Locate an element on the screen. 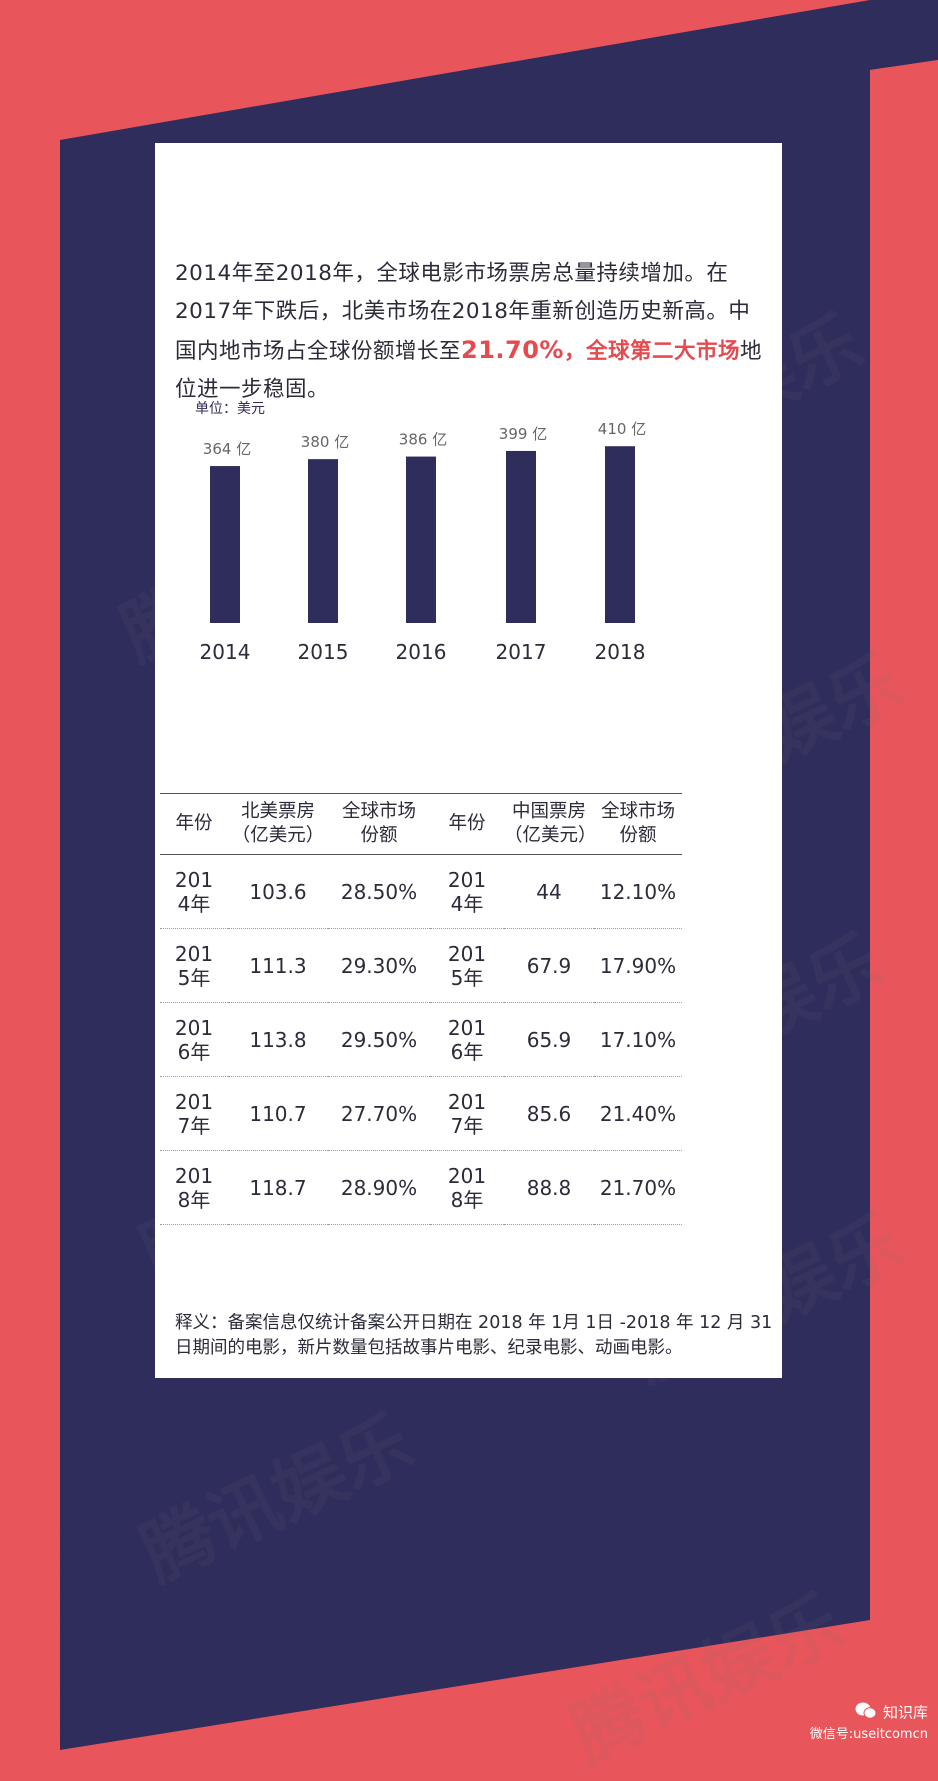 This screenshot has height=1781, width=938. x-tick-label: 2016 is located at coordinates (421, 652).